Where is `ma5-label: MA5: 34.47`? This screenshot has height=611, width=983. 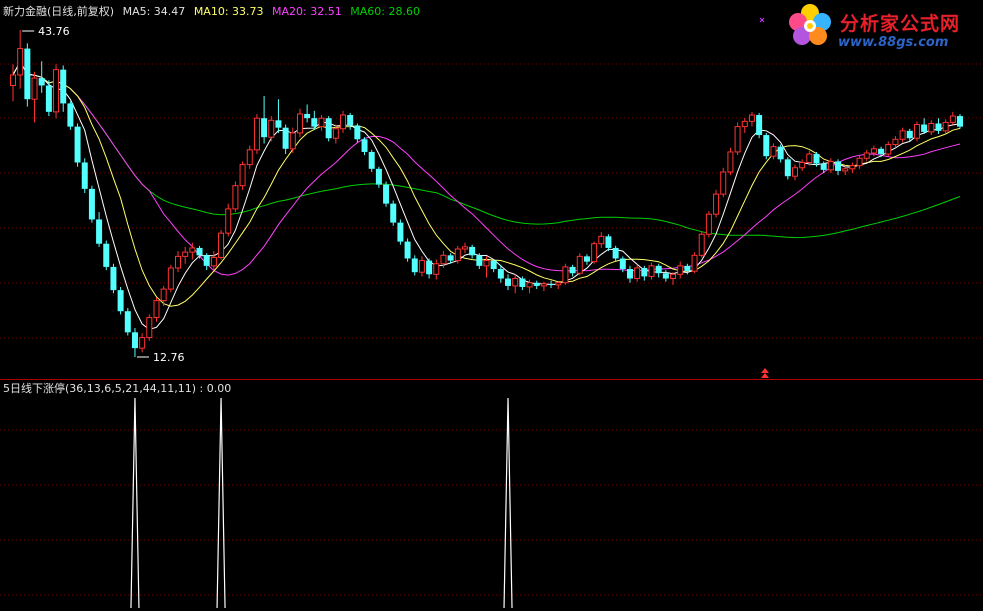
ma5-label: MA5: 34.47 is located at coordinates (154, 11).